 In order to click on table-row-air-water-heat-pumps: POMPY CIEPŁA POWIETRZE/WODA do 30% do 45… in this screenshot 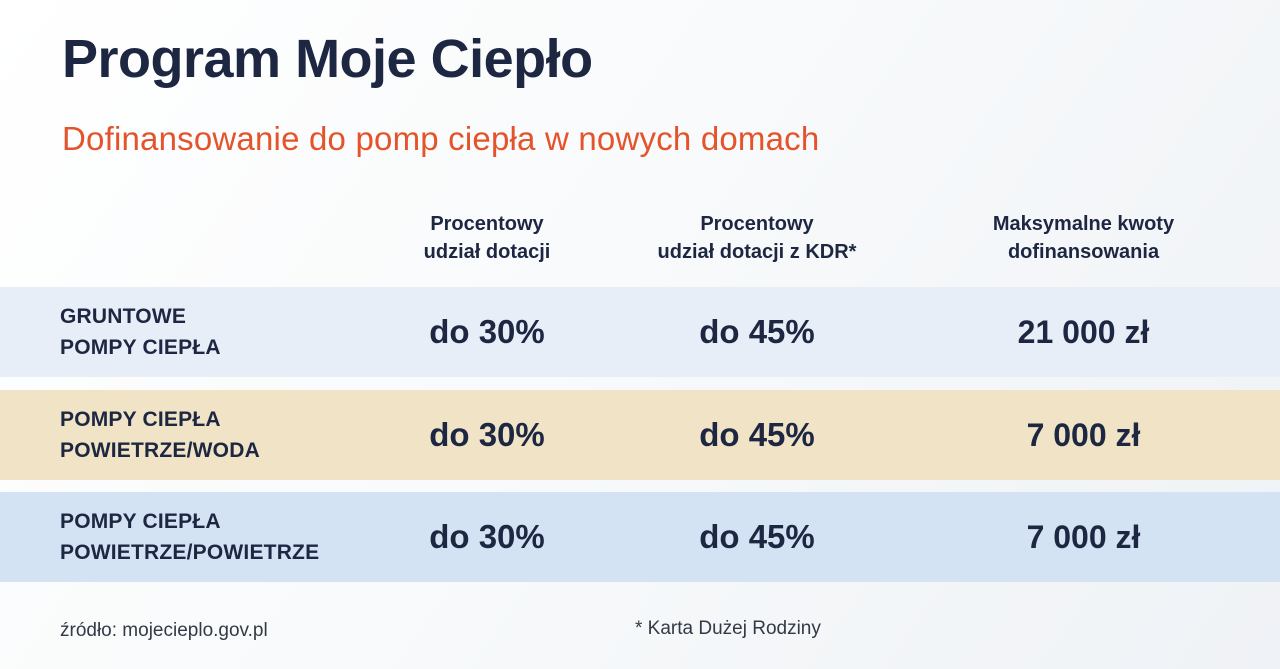, I will do `click(640, 435)`.